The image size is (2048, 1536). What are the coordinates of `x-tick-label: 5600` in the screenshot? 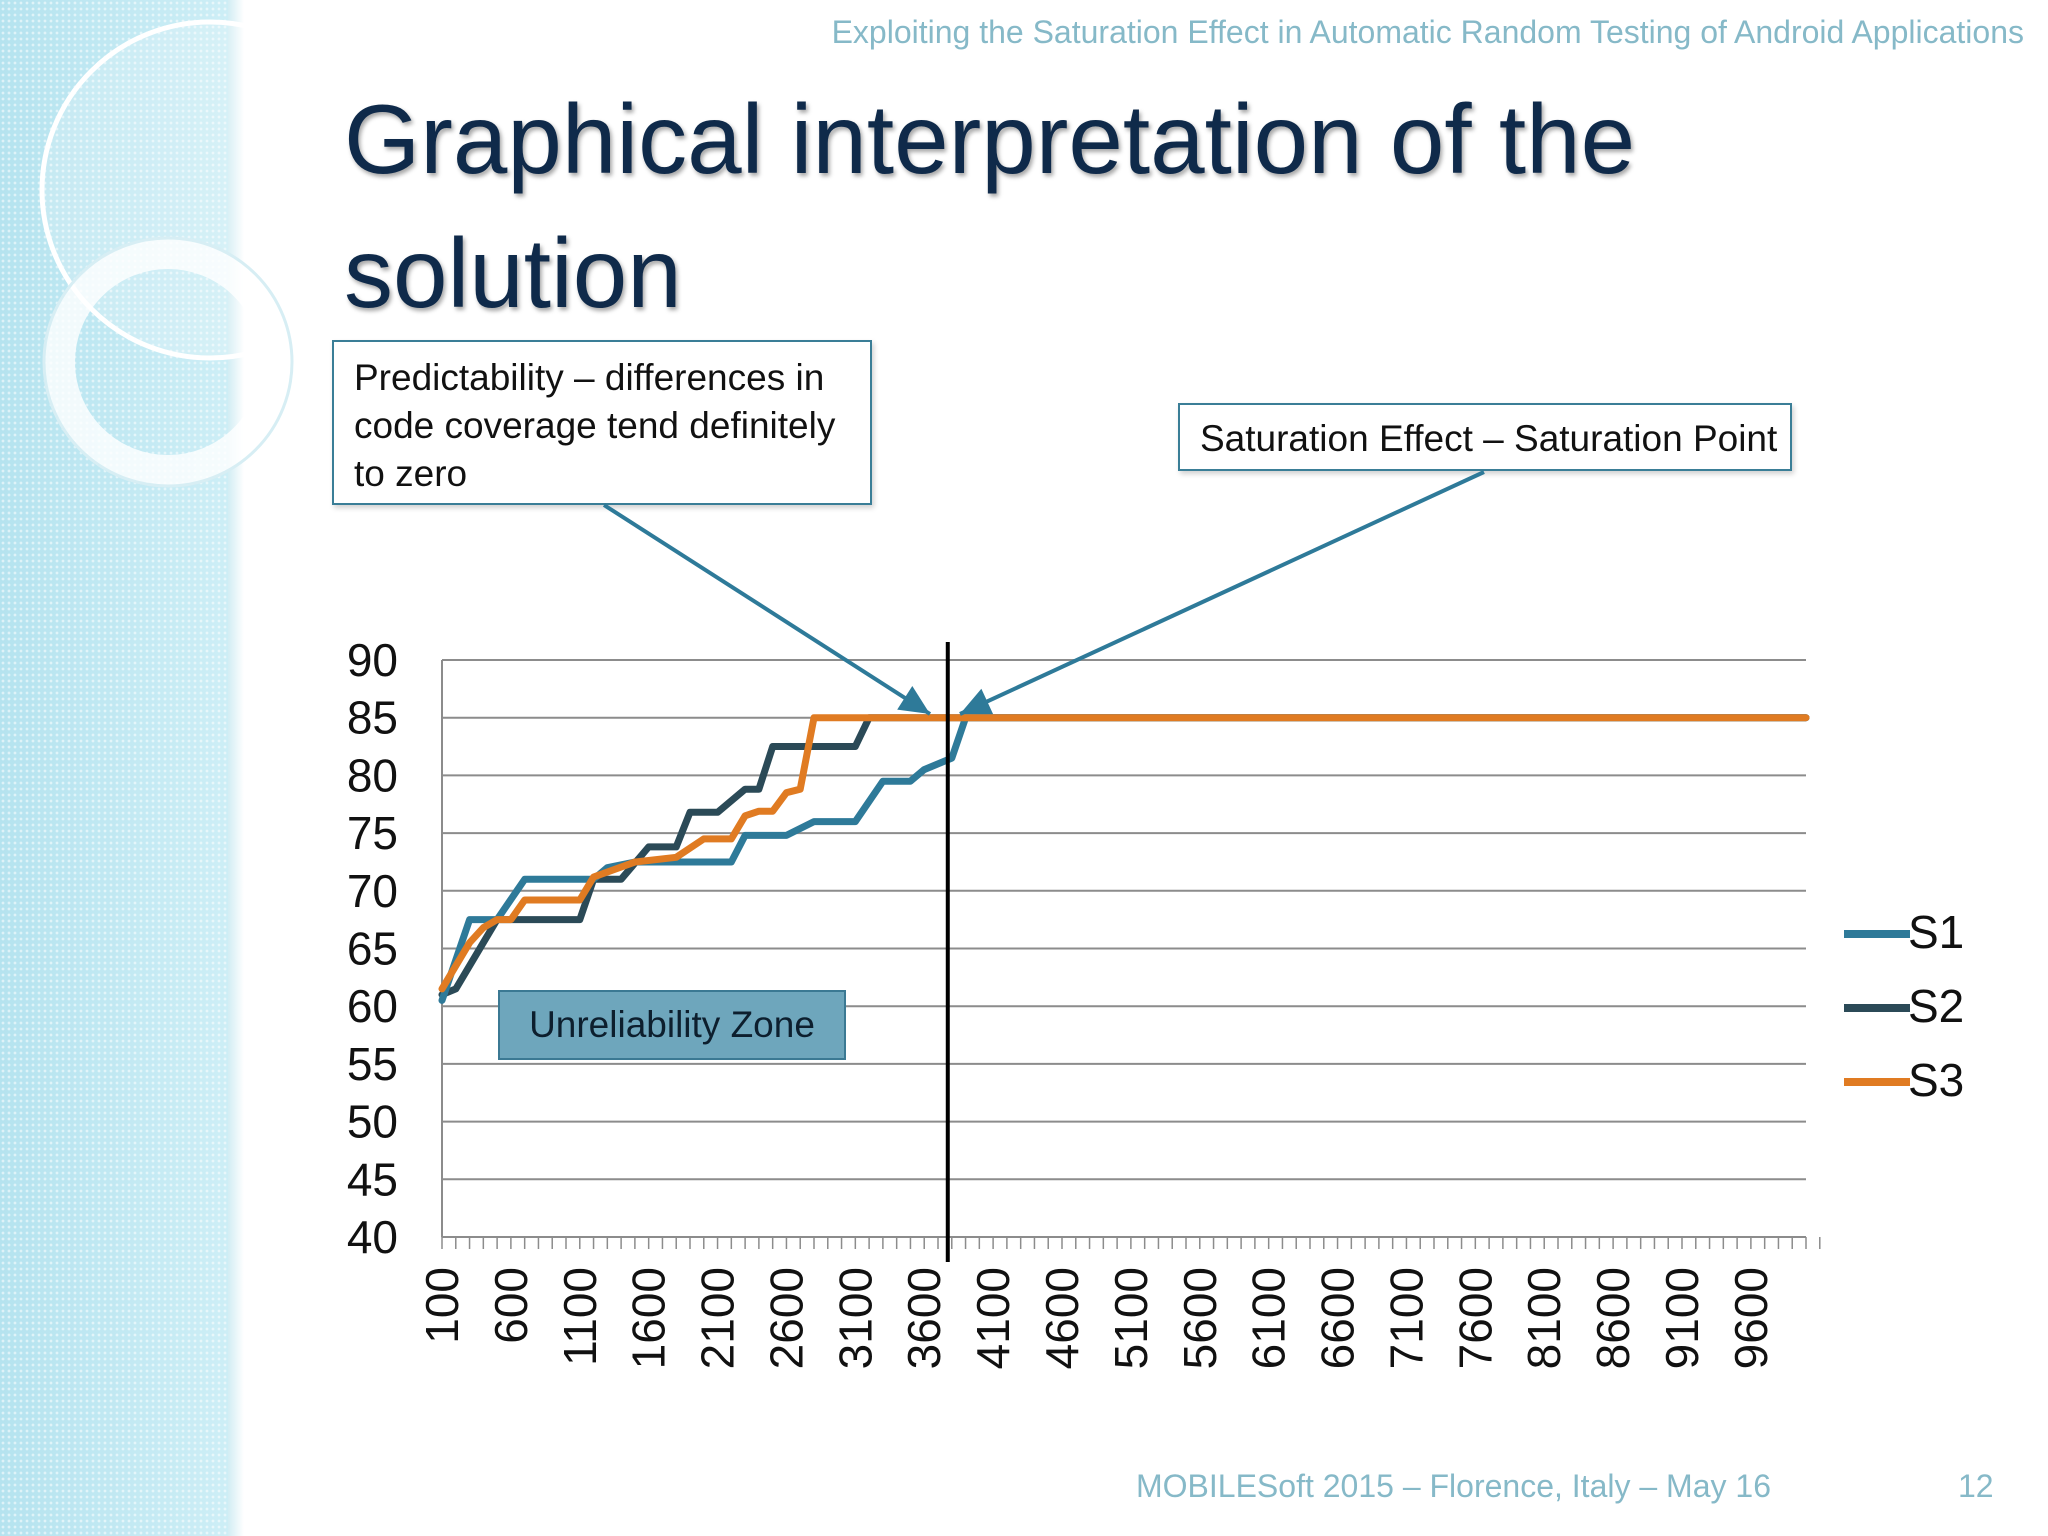 It's located at (1200, 1318).